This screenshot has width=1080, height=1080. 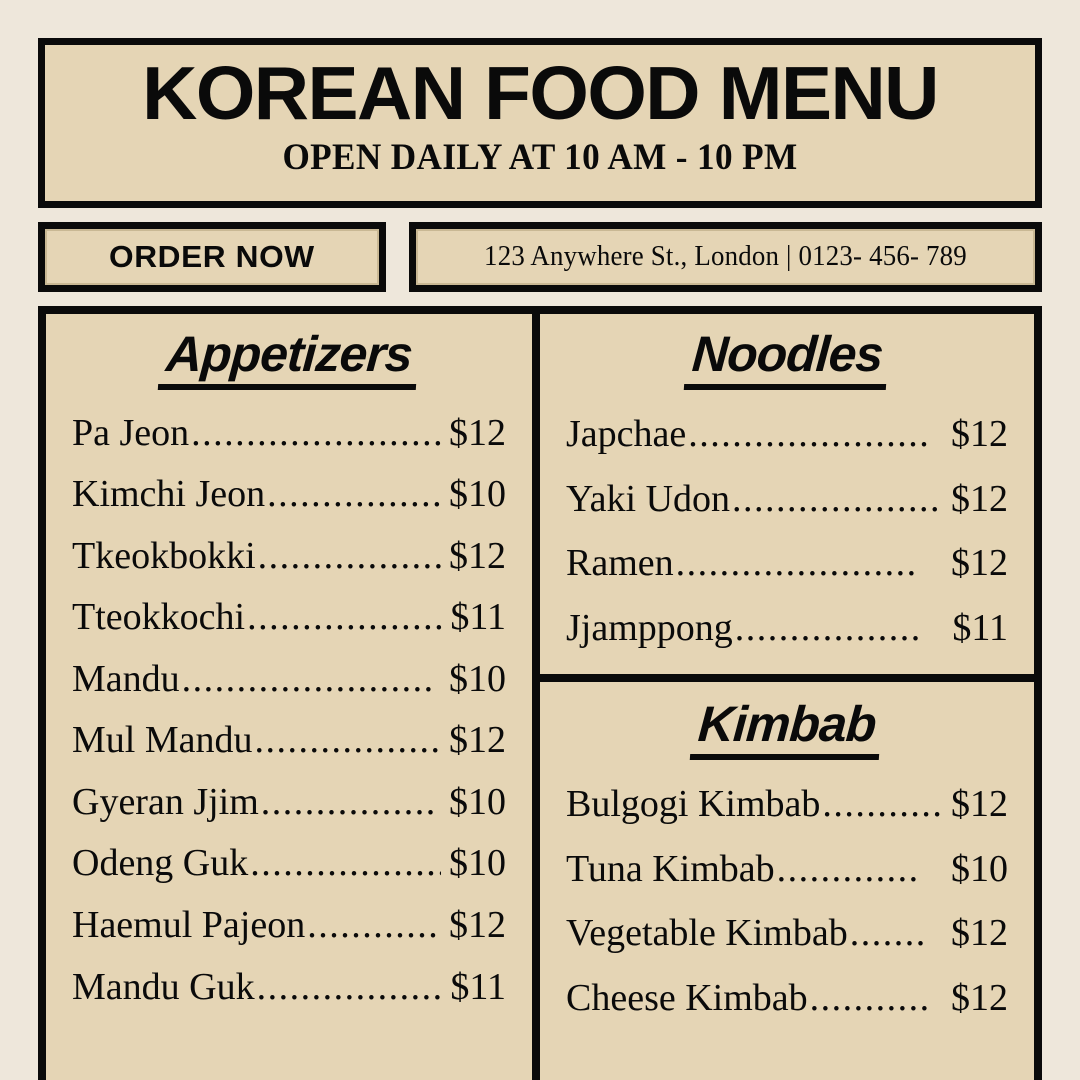 I want to click on menu-item: Tuna Kimbab ............. $10, so click(x=787, y=869).